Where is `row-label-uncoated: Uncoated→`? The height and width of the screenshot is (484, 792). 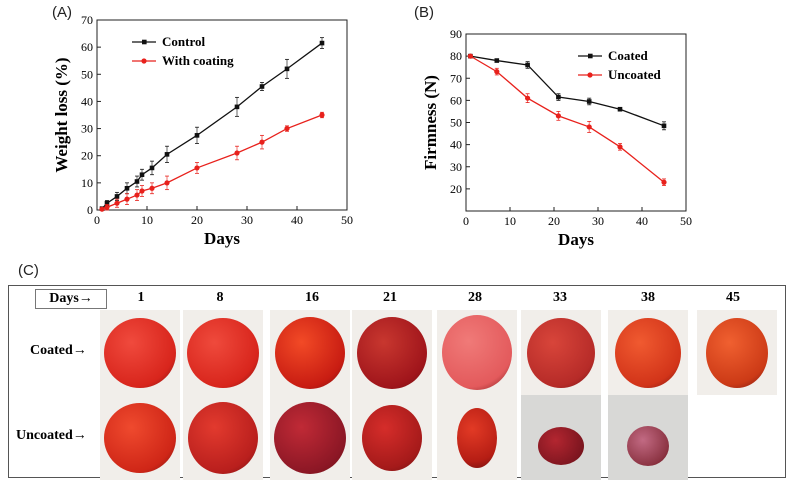 row-label-uncoated: Uncoated→ is located at coordinates (51, 435).